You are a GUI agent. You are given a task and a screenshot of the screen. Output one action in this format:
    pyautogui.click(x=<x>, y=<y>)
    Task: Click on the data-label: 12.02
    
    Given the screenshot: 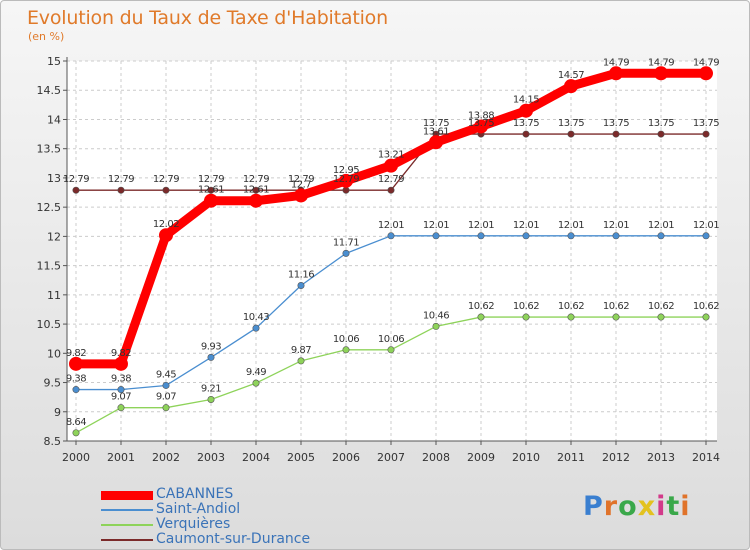 What is the action you would take?
    pyautogui.click(x=166, y=224)
    